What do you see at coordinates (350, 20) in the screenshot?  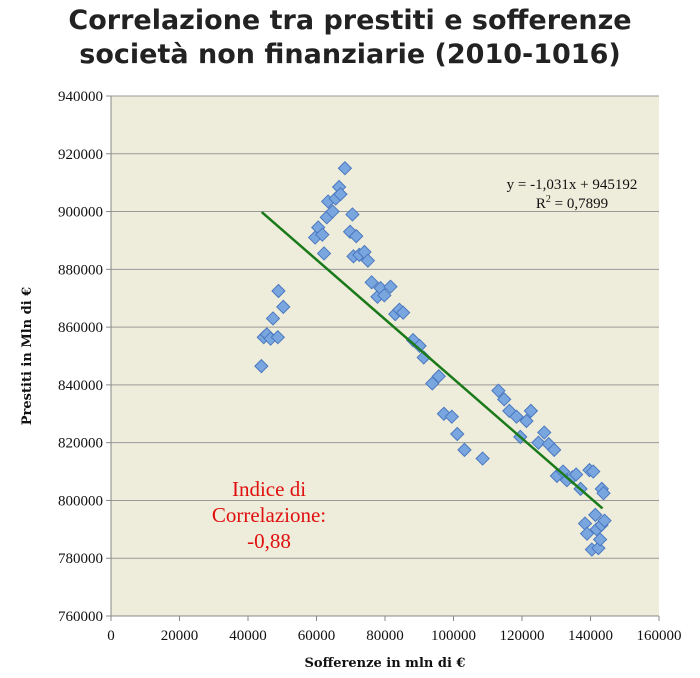 I see `chart-title-line-1: Correlazione tra prestiti e sofferenze` at bounding box center [350, 20].